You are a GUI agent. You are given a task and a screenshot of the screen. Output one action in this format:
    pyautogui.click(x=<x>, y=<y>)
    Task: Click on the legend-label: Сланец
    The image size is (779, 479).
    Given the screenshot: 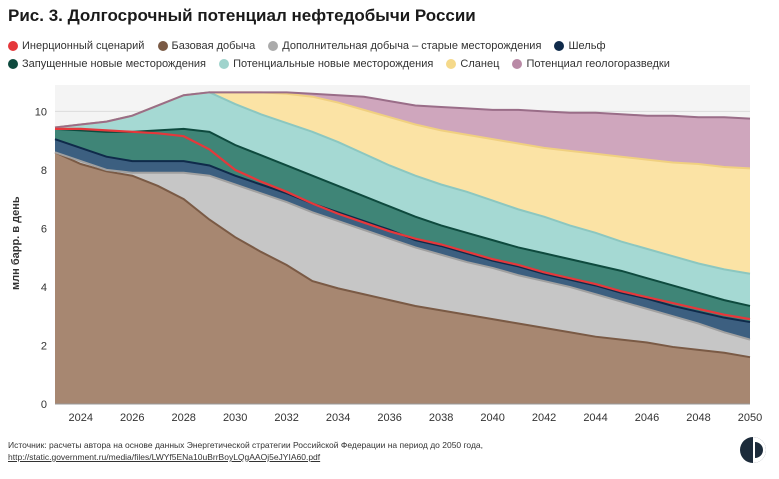 What is the action you would take?
    pyautogui.click(x=480, y=64)
    